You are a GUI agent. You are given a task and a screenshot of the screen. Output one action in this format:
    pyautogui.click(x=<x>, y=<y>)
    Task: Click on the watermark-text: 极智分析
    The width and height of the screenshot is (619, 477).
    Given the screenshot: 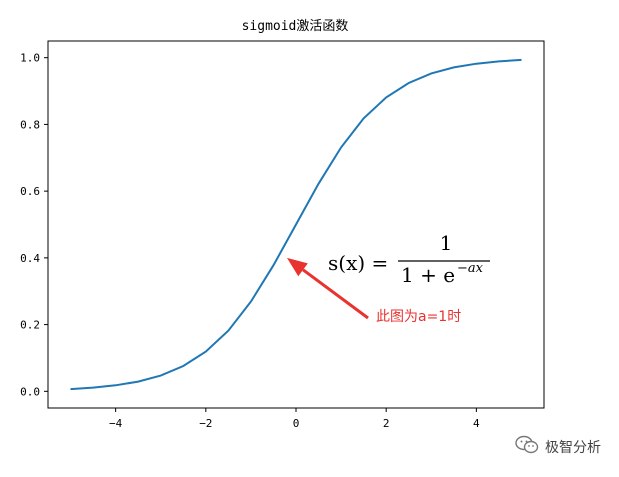 What is the action you would take?
    pyautogui.click(x=573, y=448)
    